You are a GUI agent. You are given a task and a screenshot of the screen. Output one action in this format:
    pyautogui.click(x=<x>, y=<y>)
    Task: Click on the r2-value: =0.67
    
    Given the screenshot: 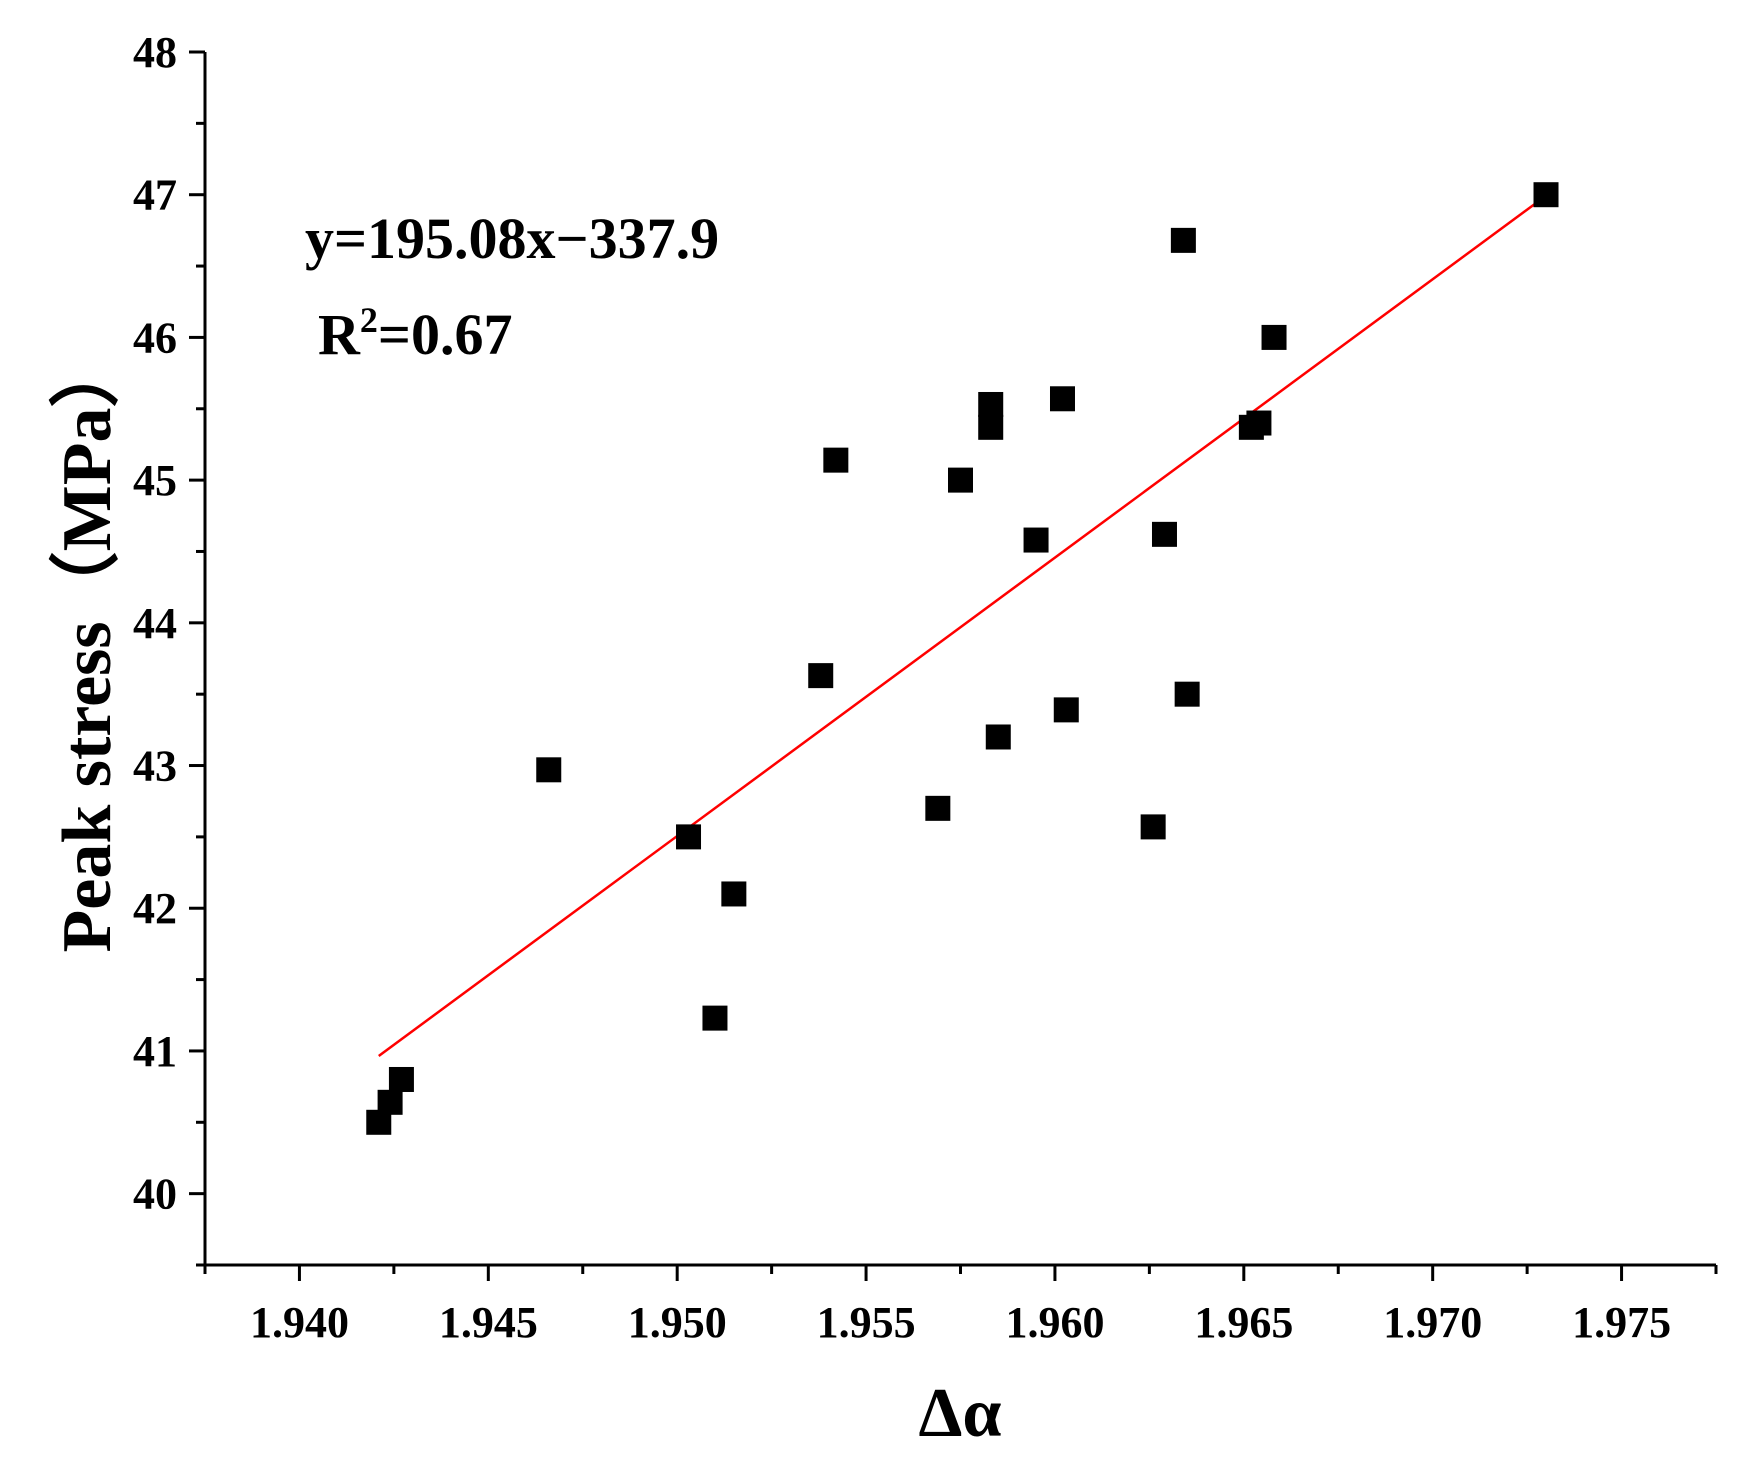 What is the action you would take?
    pyautogui.click(x=445, y=334)
    